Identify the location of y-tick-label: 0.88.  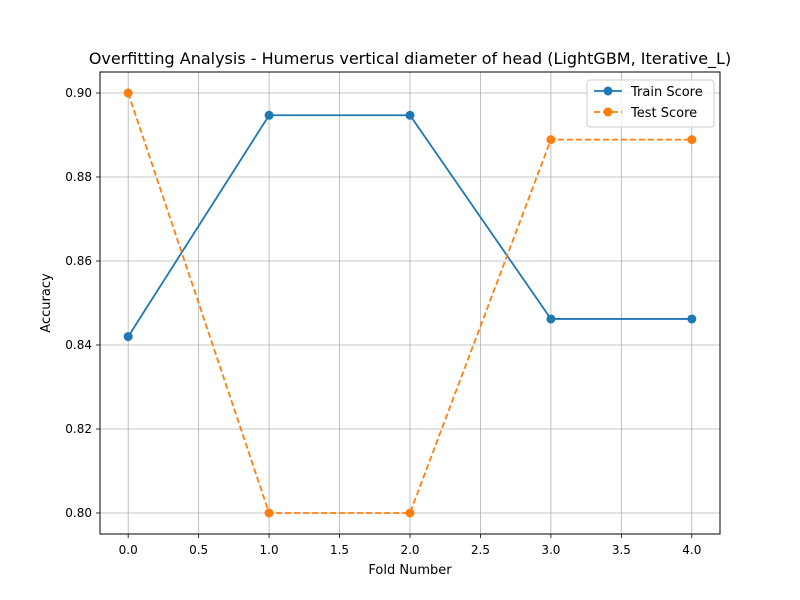
(78, 177).